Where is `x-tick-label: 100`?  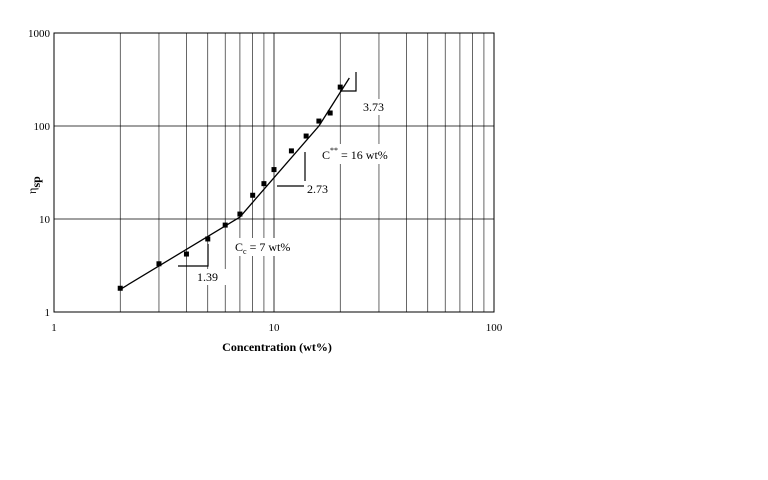
x-tick-label: 100 is located at coordinates (494, 328).